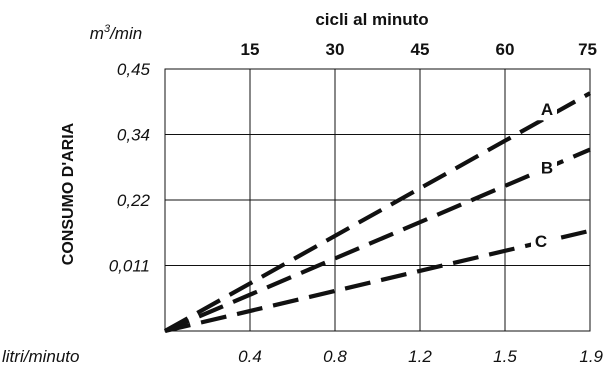  I want to click on bottom-tick-label: 0.8, so click(335, 356).